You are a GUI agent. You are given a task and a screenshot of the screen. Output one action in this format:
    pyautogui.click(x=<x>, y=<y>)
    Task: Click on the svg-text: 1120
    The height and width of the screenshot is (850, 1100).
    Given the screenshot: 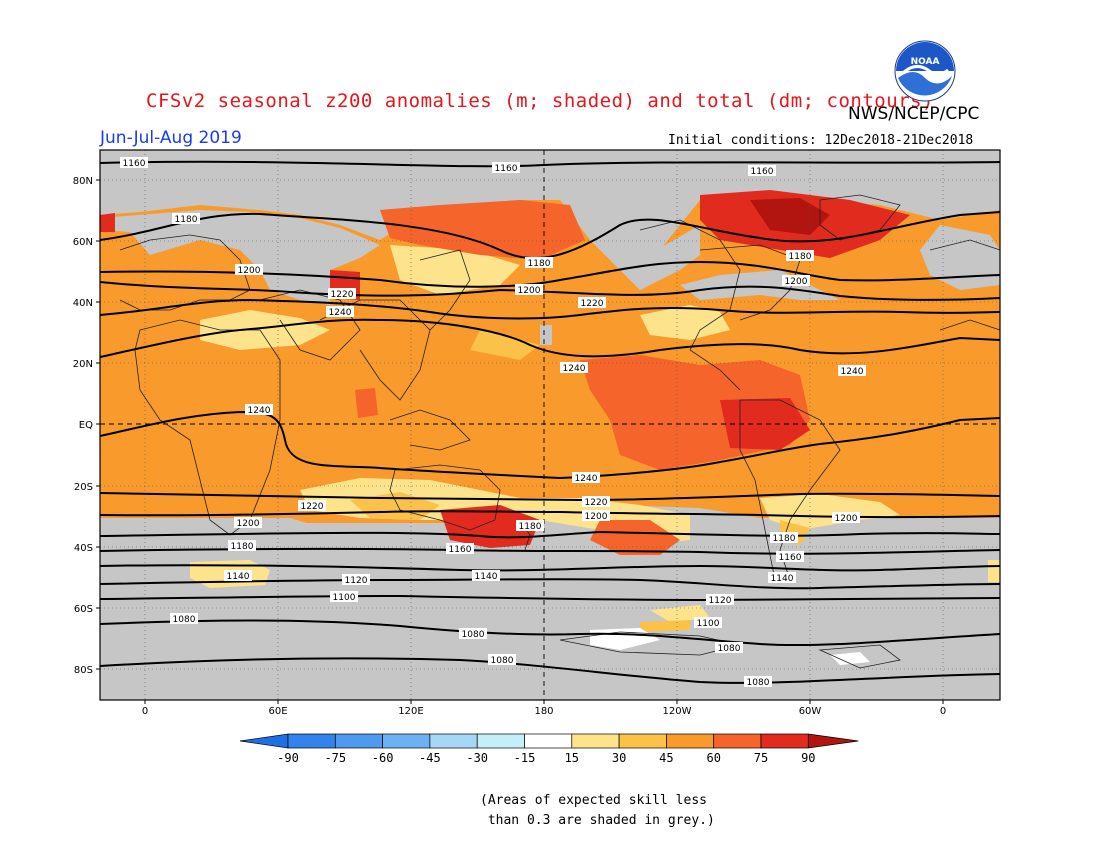 What is the action you would take?
    pyautogui.click(x=356, y=581)
    